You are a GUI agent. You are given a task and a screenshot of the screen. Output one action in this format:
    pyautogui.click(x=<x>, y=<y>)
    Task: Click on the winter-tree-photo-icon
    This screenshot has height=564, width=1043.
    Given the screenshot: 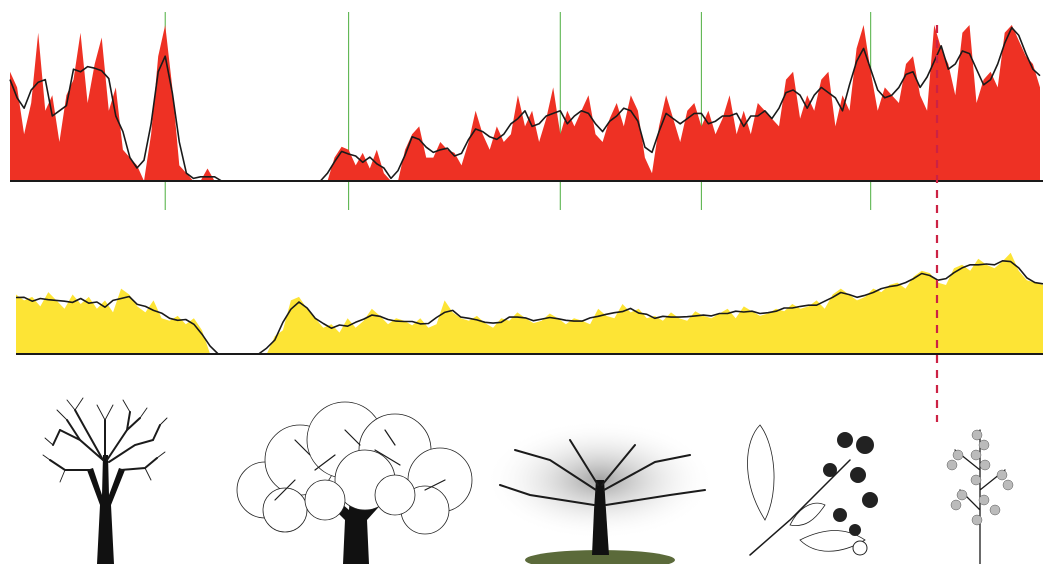 What is the action you would take?
    pyautogui.click(x=600, y=492)
    